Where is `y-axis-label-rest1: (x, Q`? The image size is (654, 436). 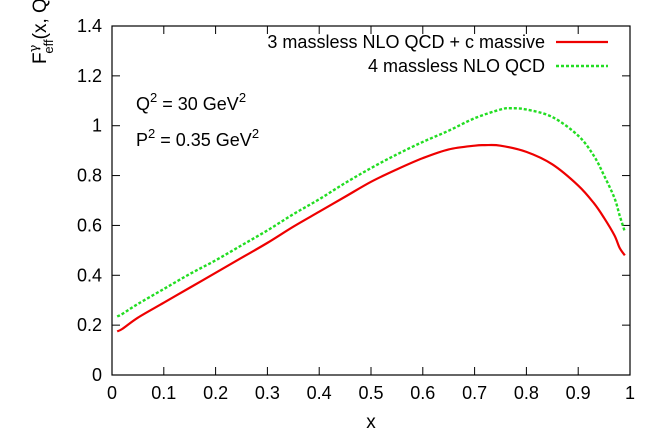 y-axis-label-rest1: (x, Q is located at coordinates (40, 19).